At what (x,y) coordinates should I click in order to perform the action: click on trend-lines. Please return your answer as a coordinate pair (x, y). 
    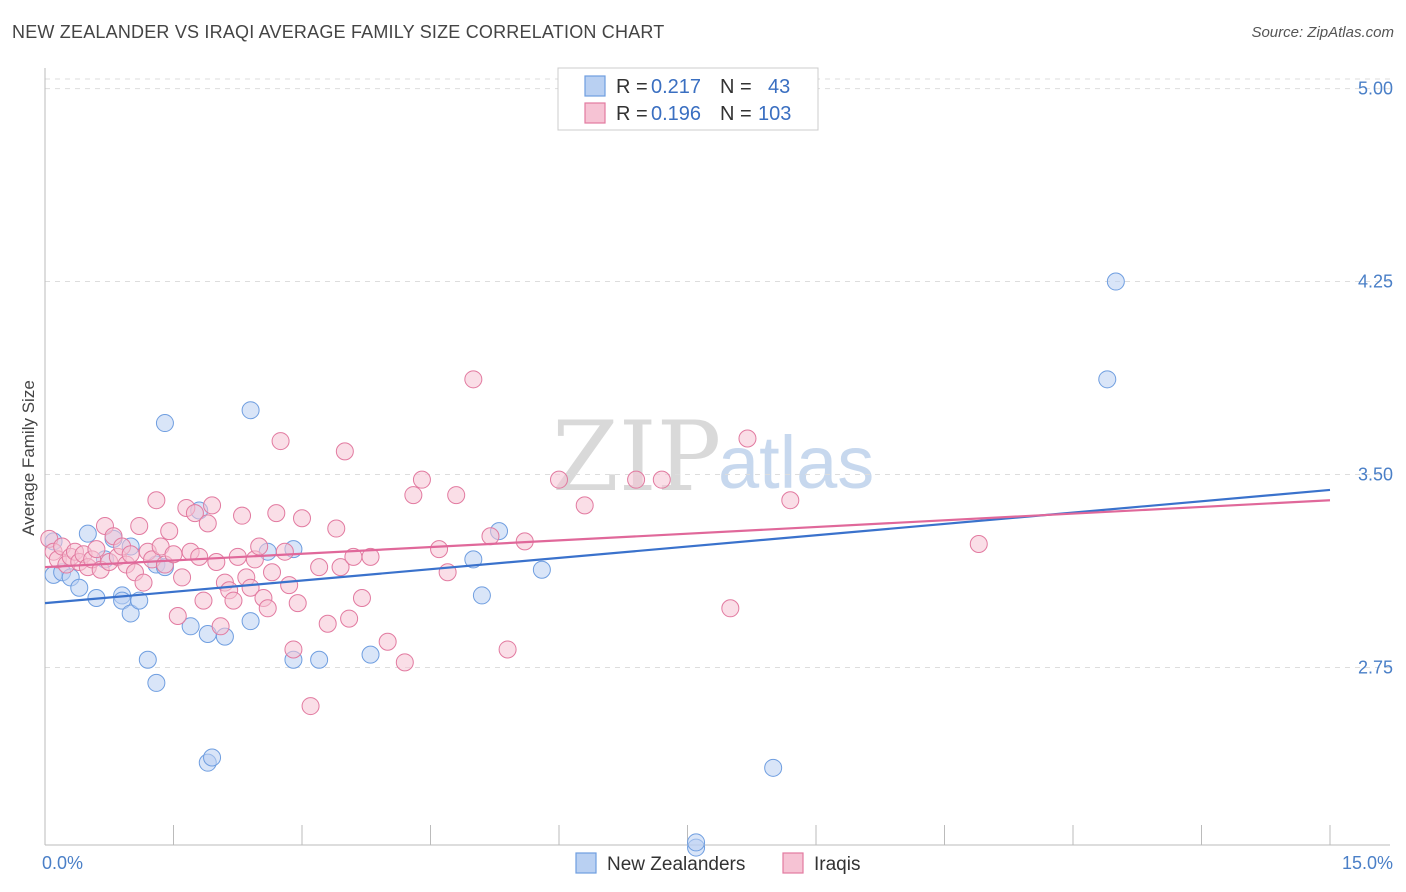
    Looking at the image, I should click on (687, 546).